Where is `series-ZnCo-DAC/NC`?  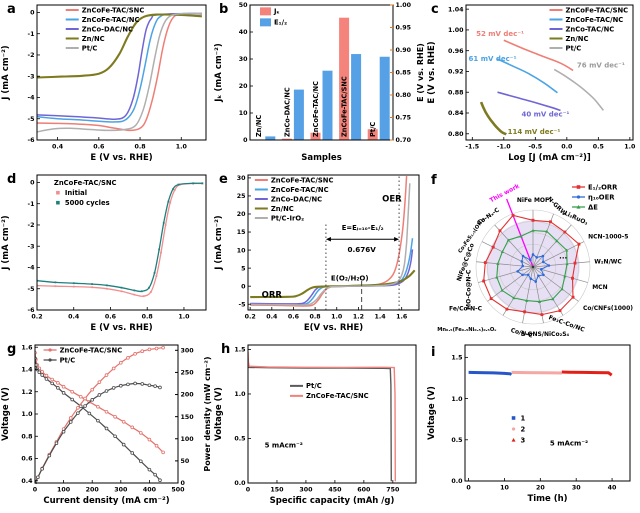
series-ZnCo-DAC/NC is located at coordinates (119, 66).